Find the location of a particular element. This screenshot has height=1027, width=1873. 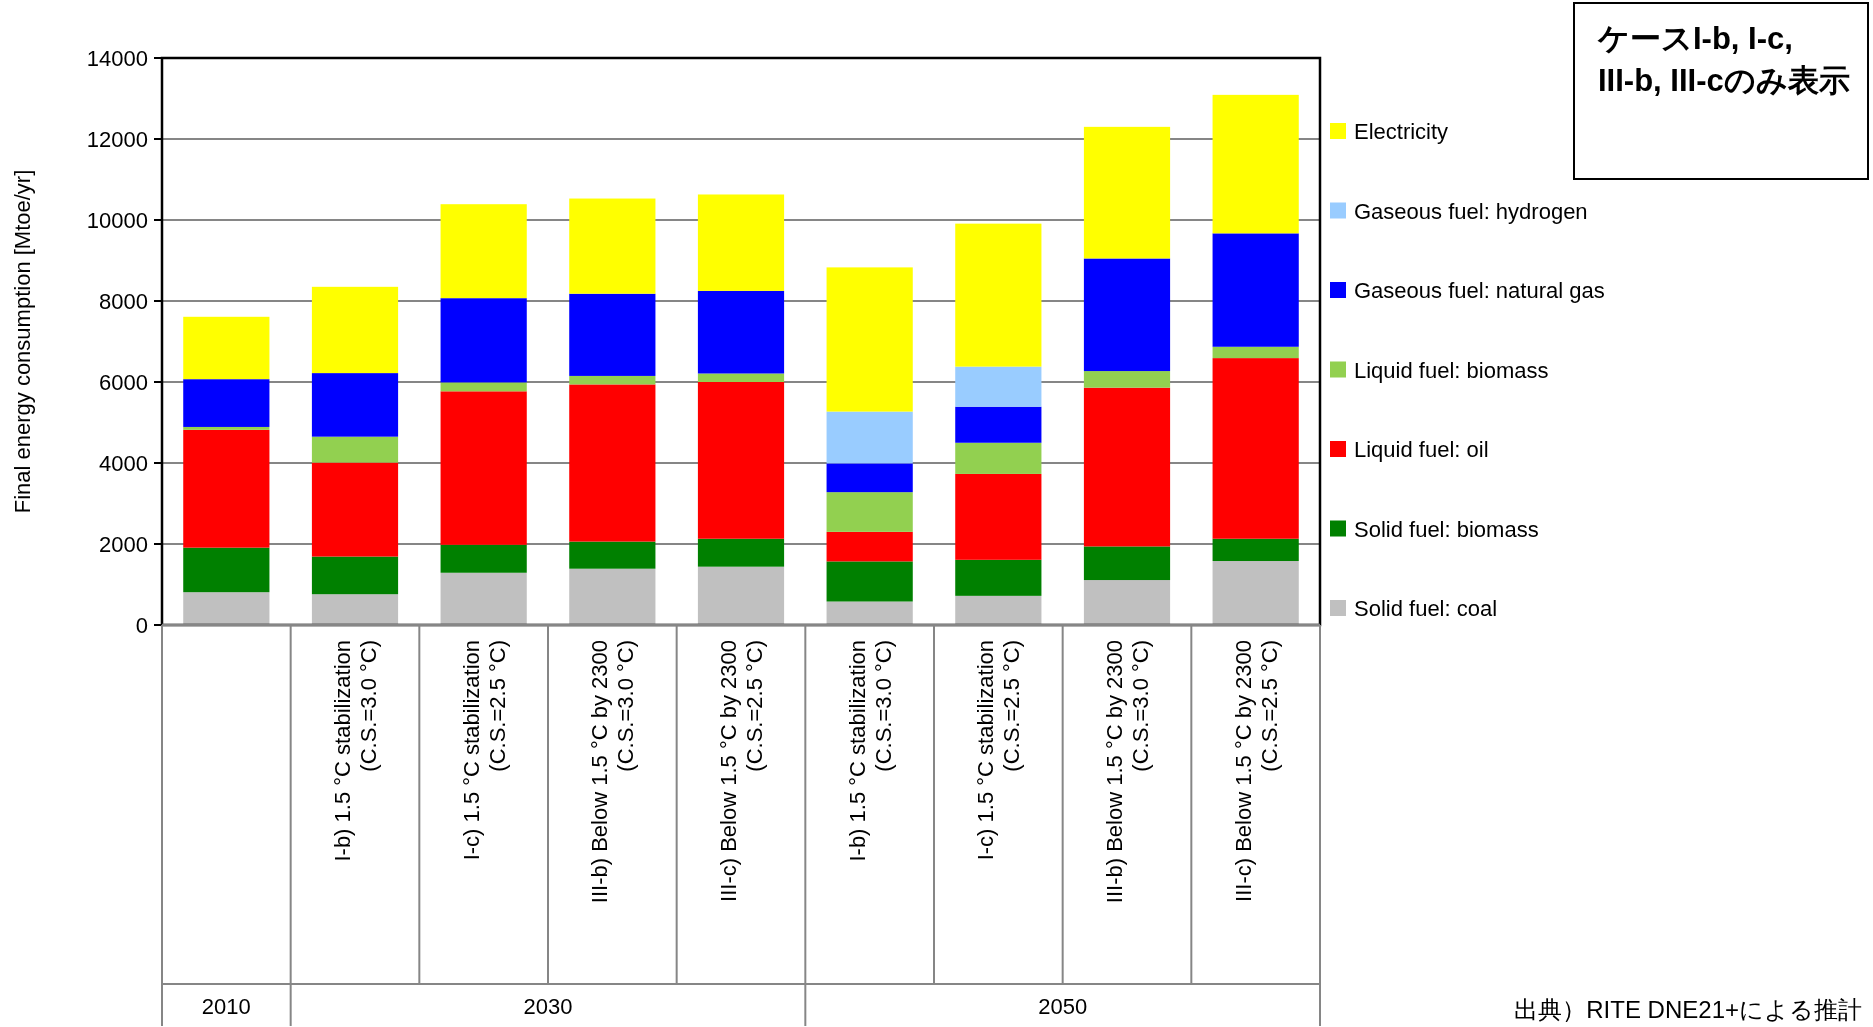

y-tick-label: 14000 is located at coordinates (117, 58).